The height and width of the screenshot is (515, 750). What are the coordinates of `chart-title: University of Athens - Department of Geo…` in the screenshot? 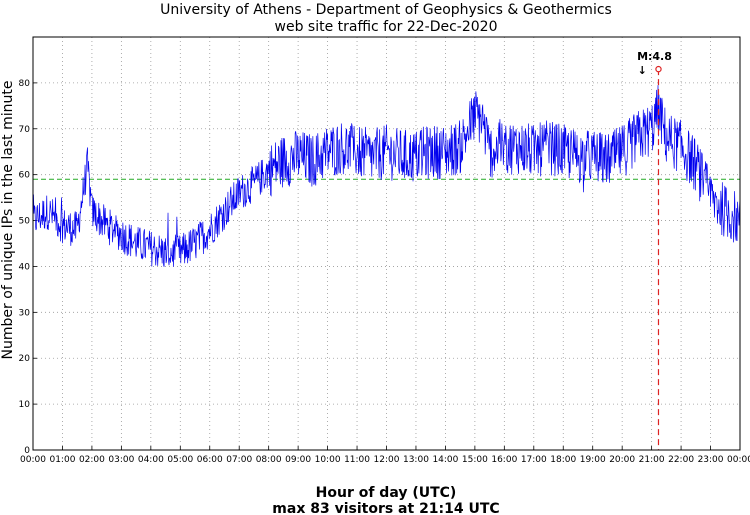 It's located at (386, 10).